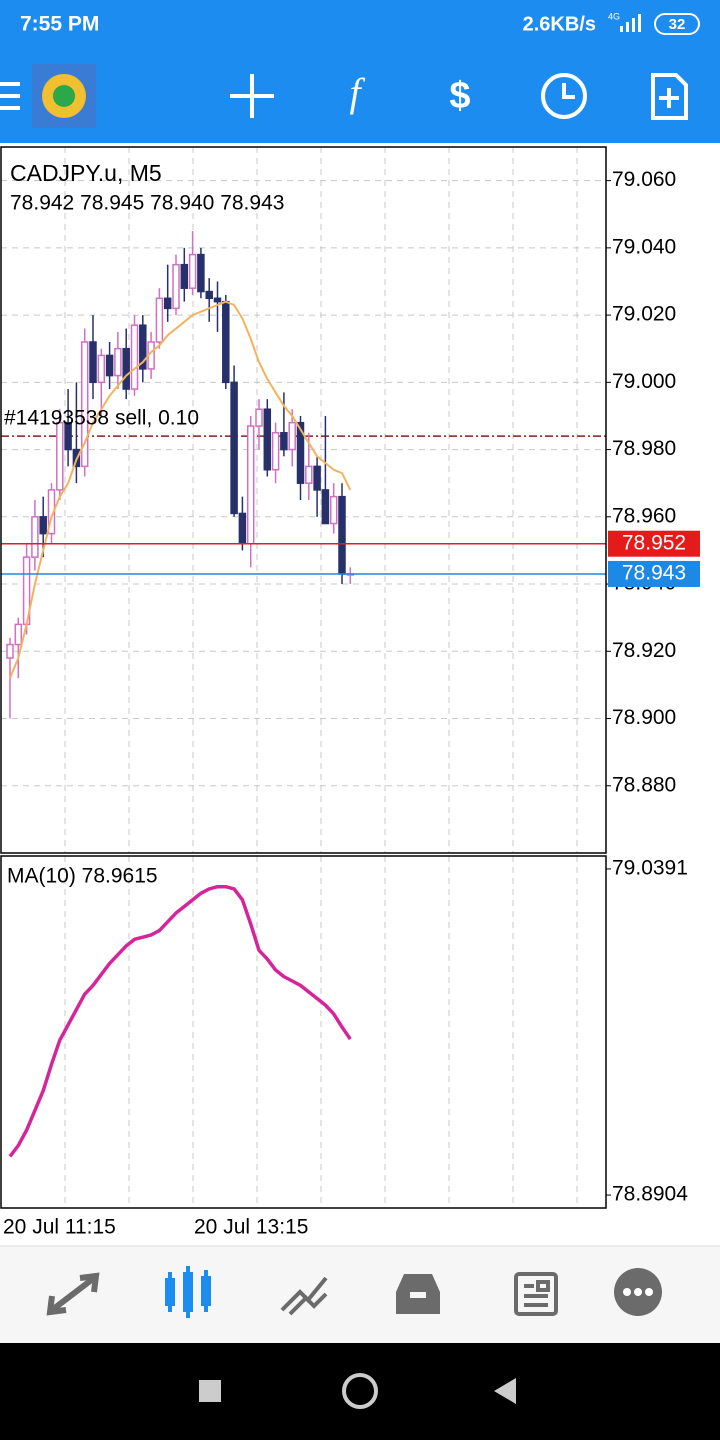 The image size is (720, 1440). What do you see at coordinates (559, 24) in the screenshot?
I see `status-speed: 2.6KB/s` at bounding box center [559, 24].